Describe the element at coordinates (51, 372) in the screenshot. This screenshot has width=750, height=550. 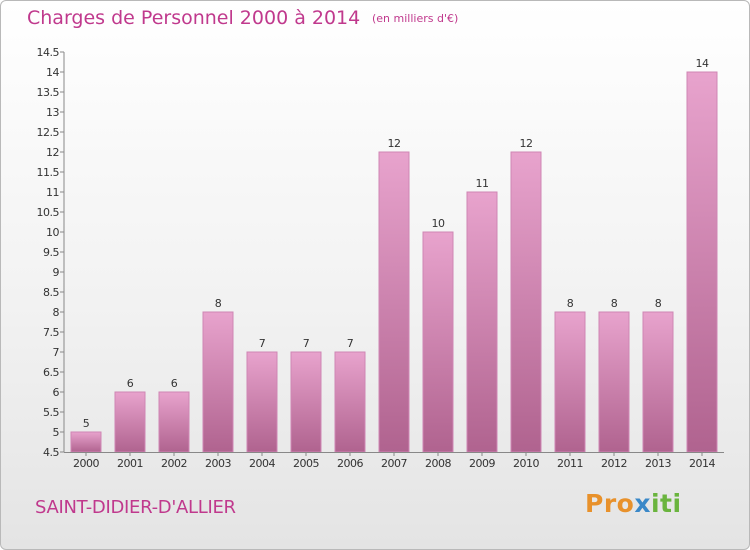
I see `y-tick-label: 6.5` at that location.